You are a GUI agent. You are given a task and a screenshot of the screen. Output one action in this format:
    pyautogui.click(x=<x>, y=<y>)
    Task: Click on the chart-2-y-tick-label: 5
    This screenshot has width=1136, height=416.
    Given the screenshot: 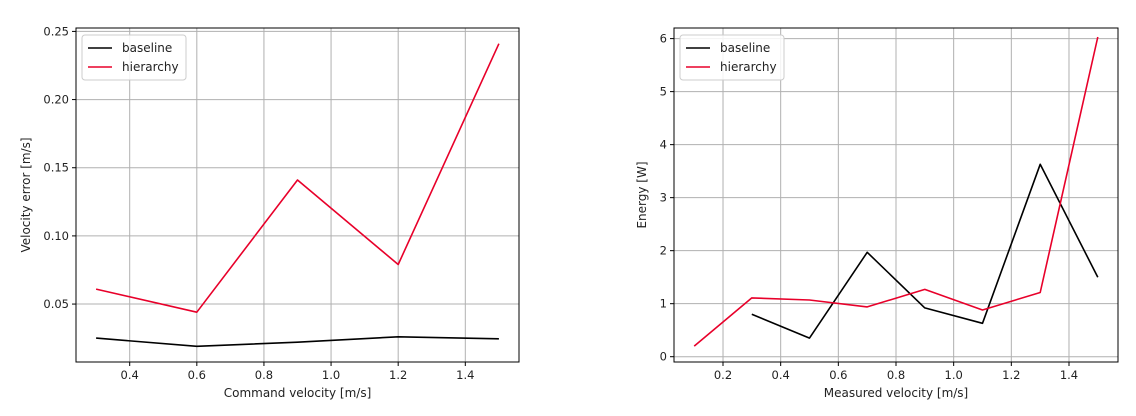 What is the action you would take?
    pyautogui.click(x=663, y=92)
    